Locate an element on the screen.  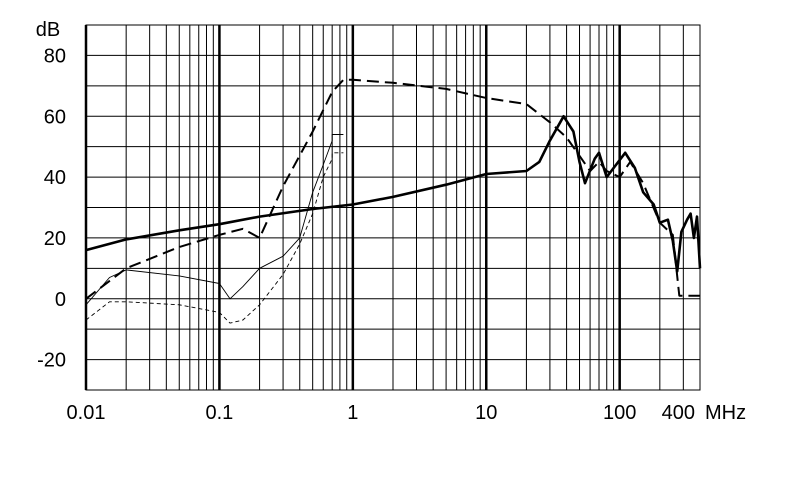
x-tick-label: 1 is located at coordinates (352, 413).